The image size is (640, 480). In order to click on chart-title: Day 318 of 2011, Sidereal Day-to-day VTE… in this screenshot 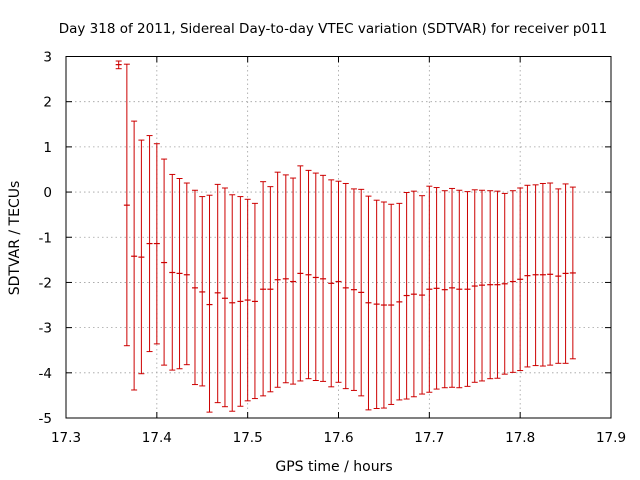, I will do `click(333, 29)`.